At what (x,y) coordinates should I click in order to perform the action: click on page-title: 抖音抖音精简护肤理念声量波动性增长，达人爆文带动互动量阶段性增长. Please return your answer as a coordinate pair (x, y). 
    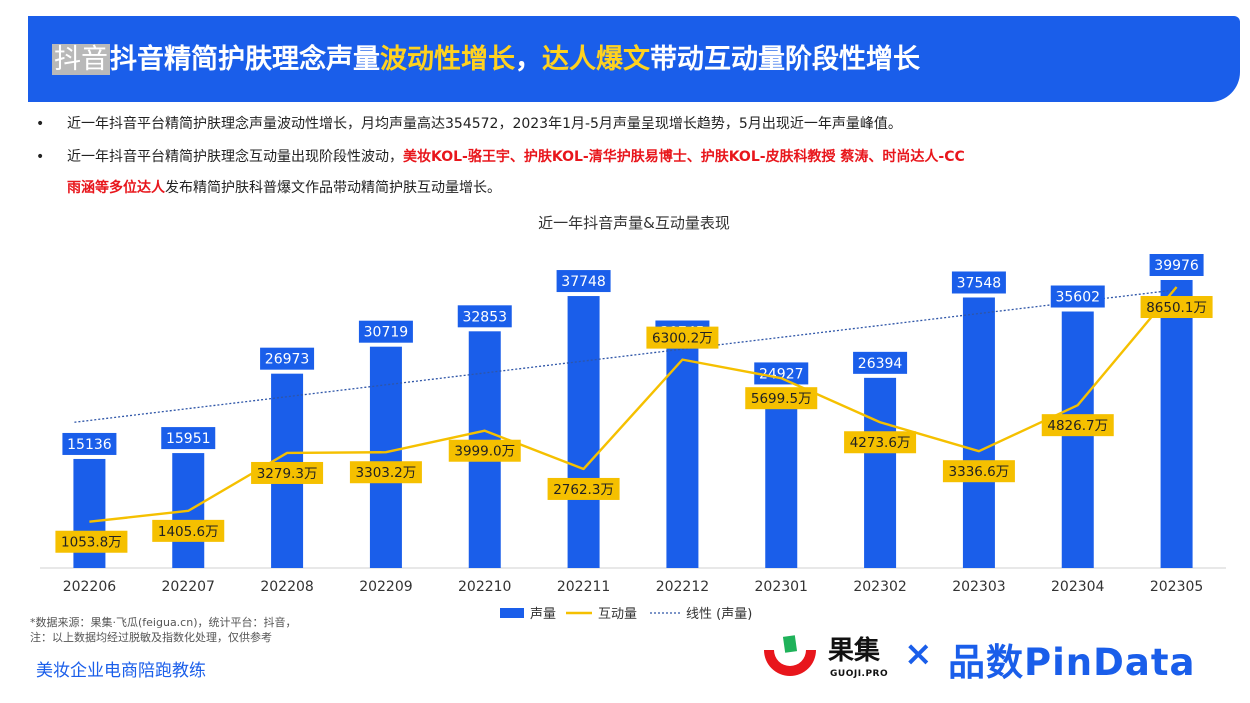
    Looking at the image, I should click on (486, 59).